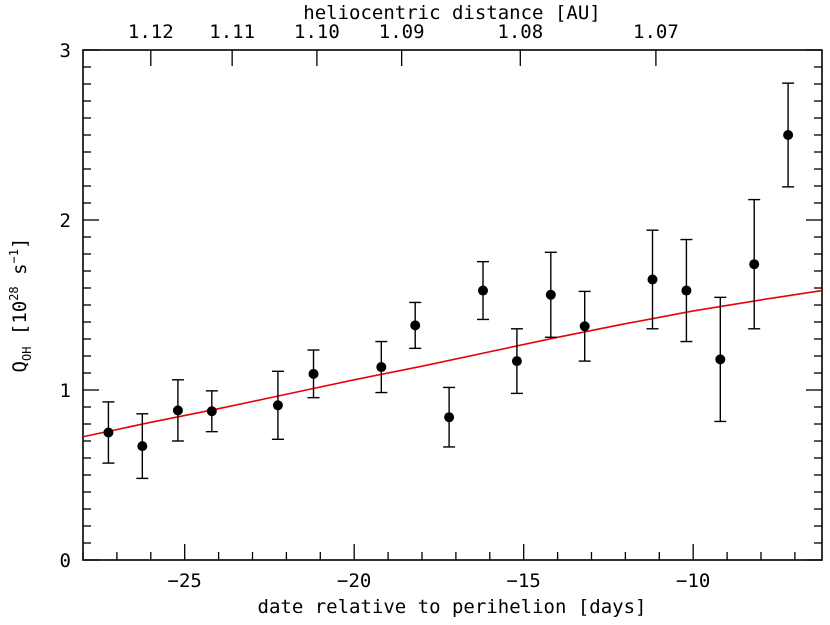 The height and width of the screenshot is (625, 830). What do you see at coordinates (20, 366) in the screenshot?
I see `y-label-prefix: Q` at bounding box center [20, 366].